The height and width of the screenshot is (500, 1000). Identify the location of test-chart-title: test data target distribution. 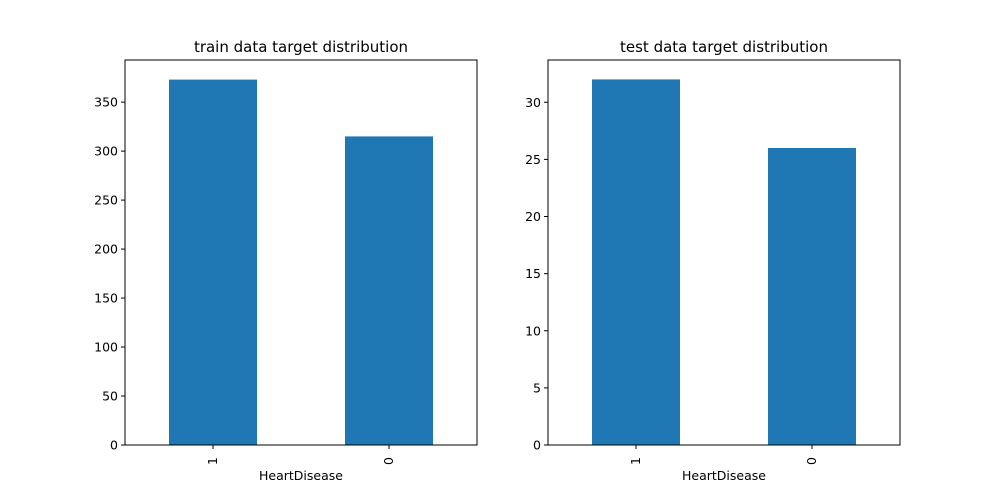
(724, 47).